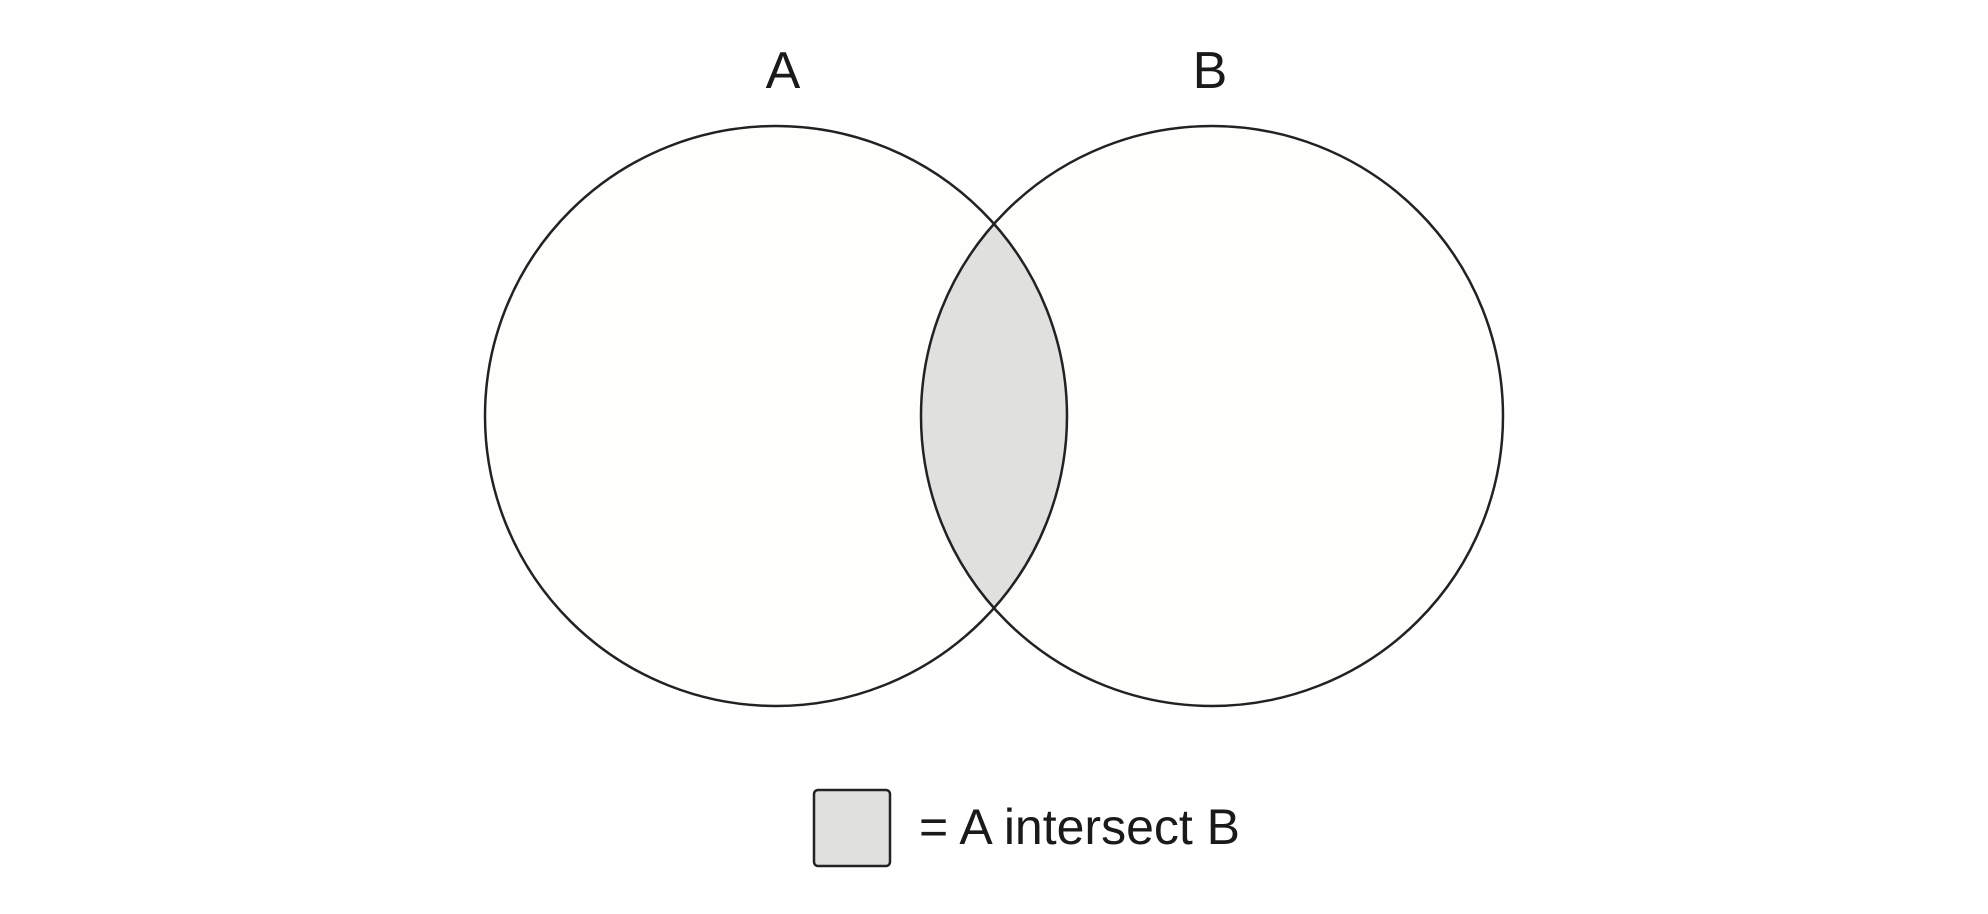  Describe the element at coordinates (1079, 827) in the screenshot. I see `legend-label: = A intersect B` at that location.